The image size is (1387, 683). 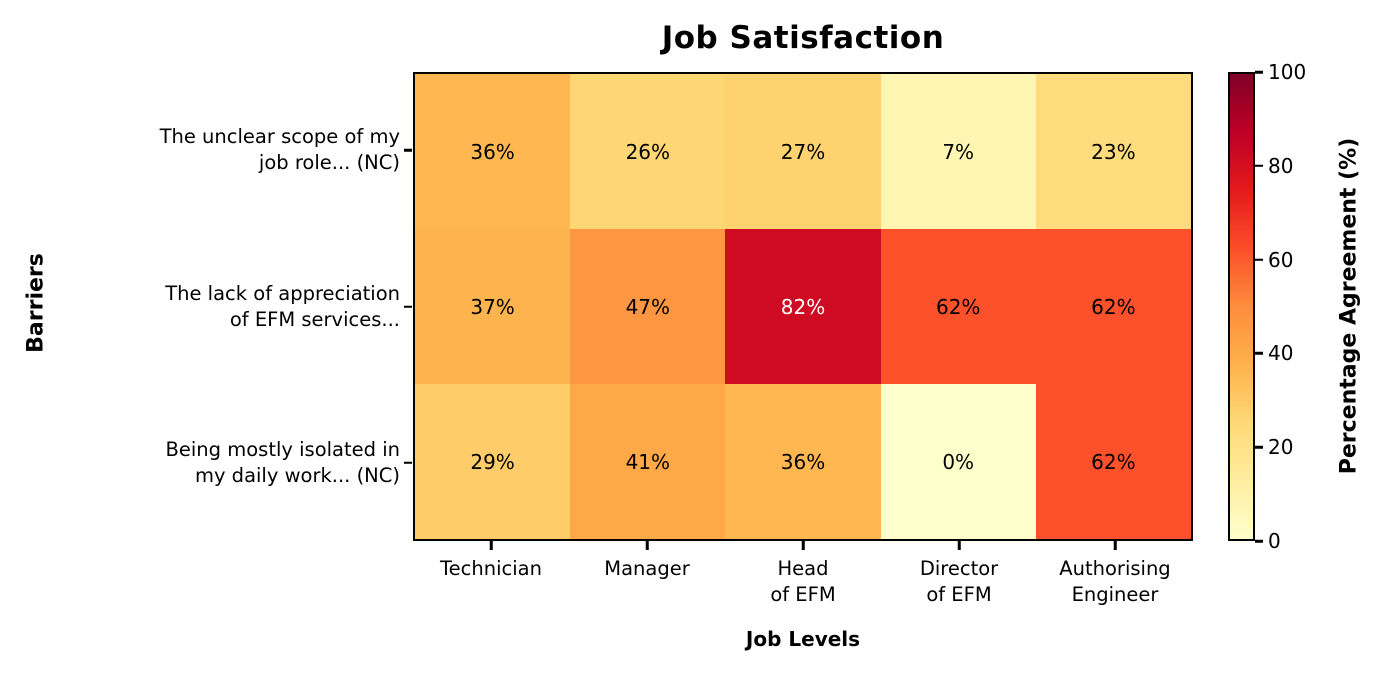 What do you see at coordinates (958, 151) in the screenshot?
I see `heatmap-cell: 7%` at bounding box center [958, 151].